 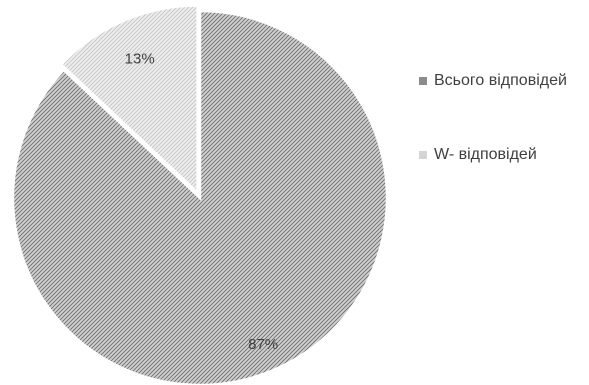 I want to click on legend-label-w: W- відповідей, so click(x=485, y=154).